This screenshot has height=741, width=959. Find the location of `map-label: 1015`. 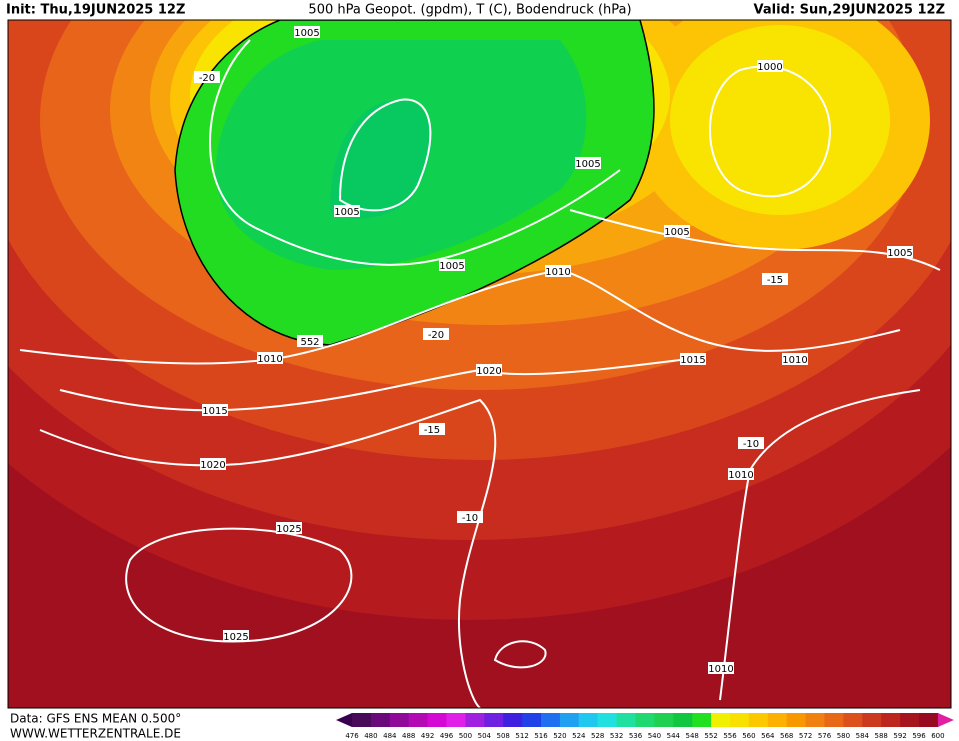

map-label: 1015 is located at coordinates (215, 410).